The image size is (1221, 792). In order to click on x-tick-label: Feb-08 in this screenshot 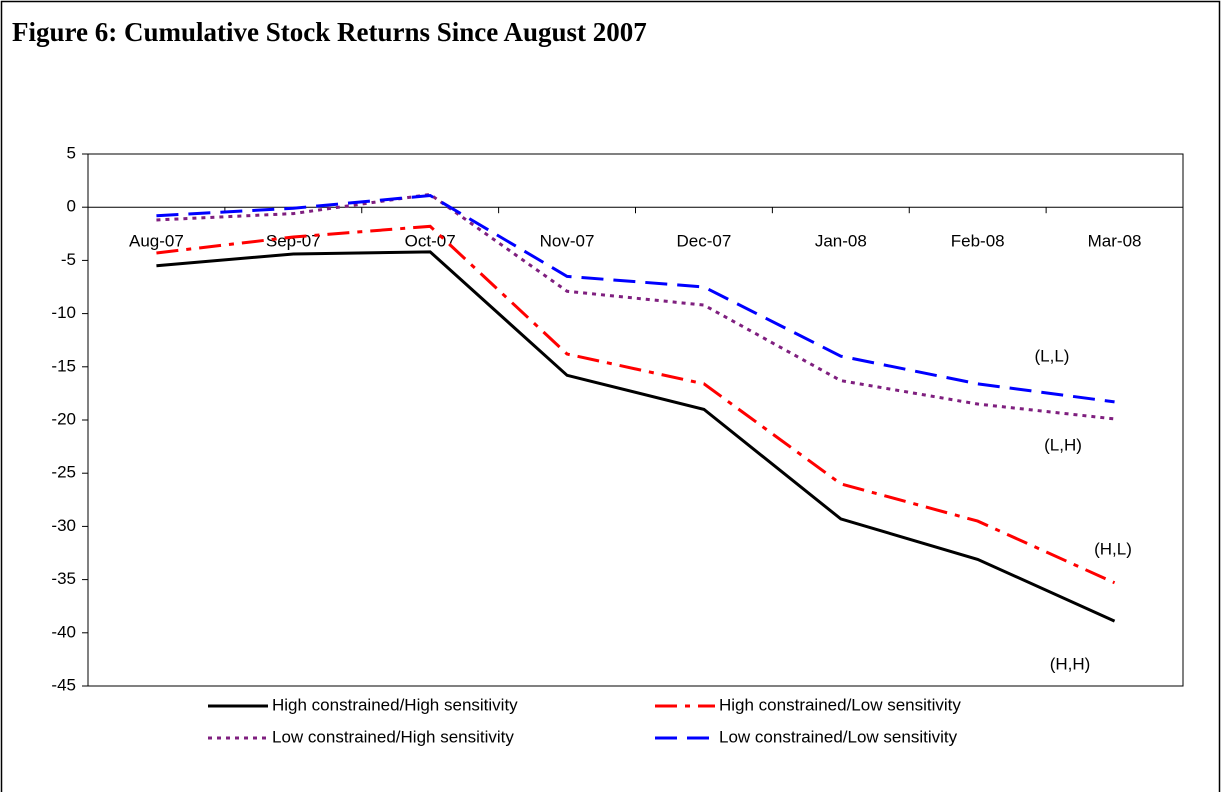, I will do `click(978, 241)`.